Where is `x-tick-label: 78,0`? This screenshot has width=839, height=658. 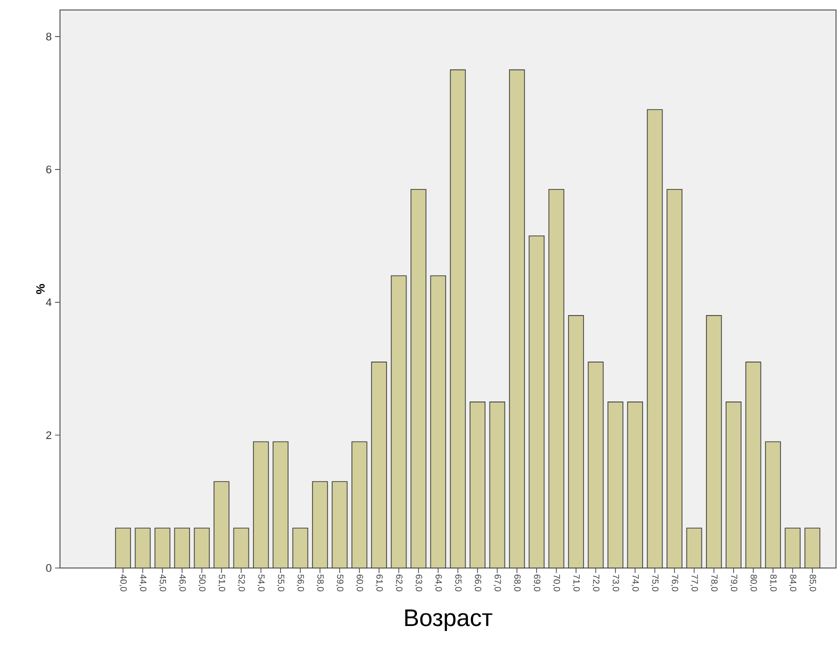 x-tick-label: 78,0 is located at coordinates (714, 583).